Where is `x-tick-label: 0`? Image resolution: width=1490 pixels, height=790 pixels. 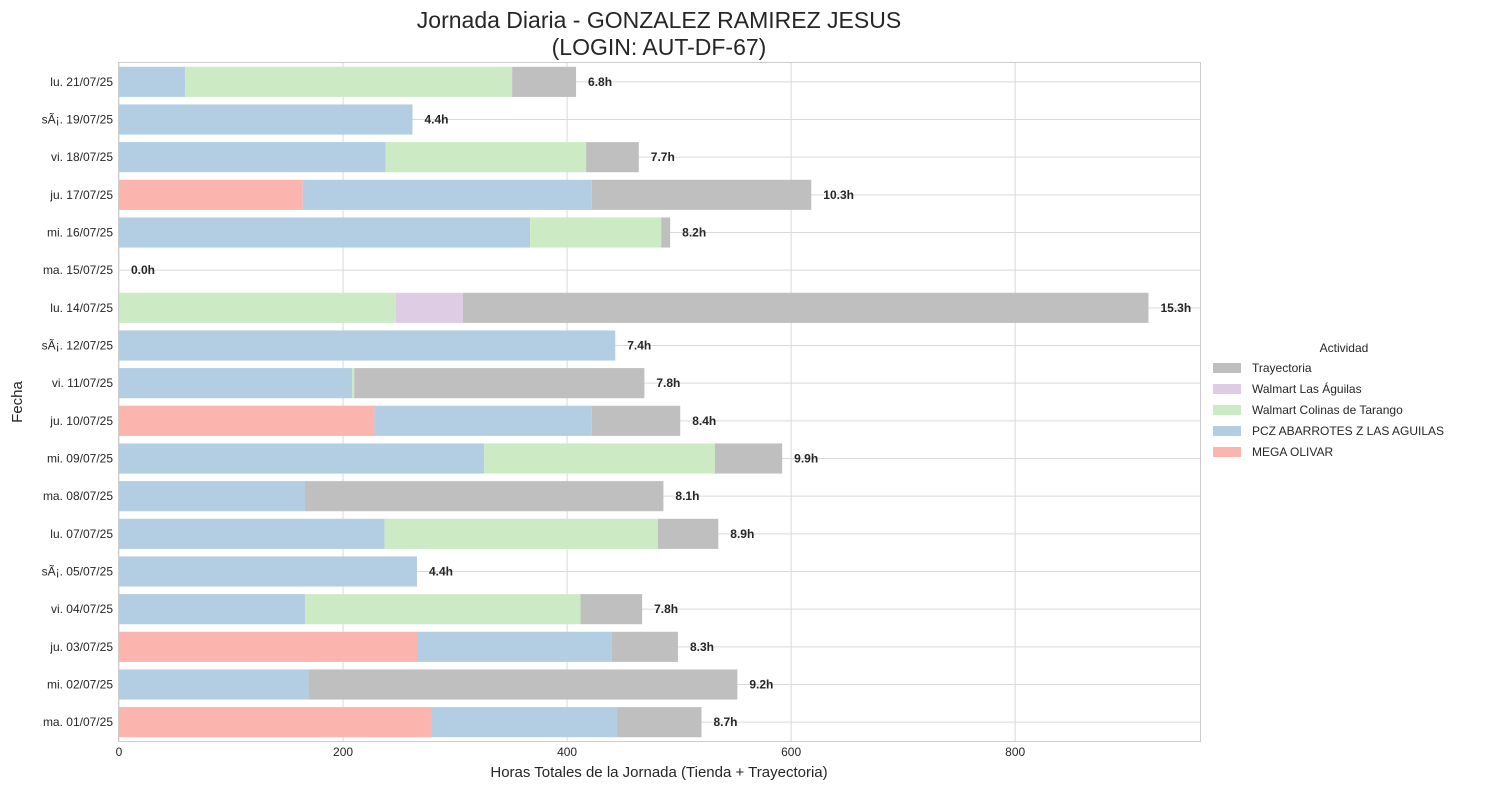
x-tick-label: 0 is located at coordinates (119, 752).